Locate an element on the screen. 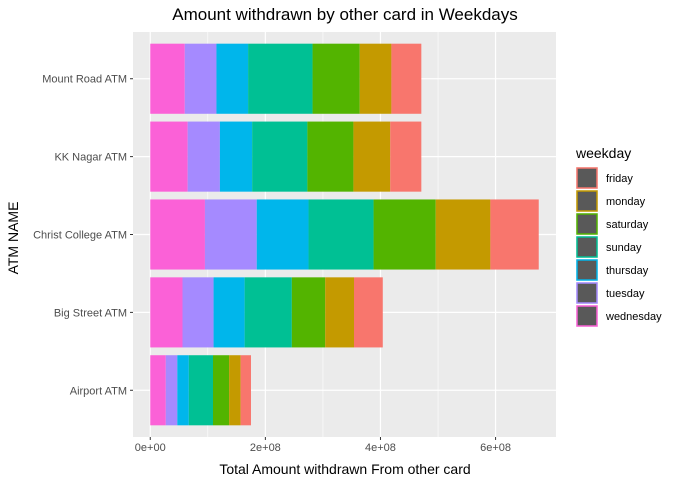 This screenshot has width=683, height=484. legend-label-saturday: saturday is located at coordinates (627, 225).